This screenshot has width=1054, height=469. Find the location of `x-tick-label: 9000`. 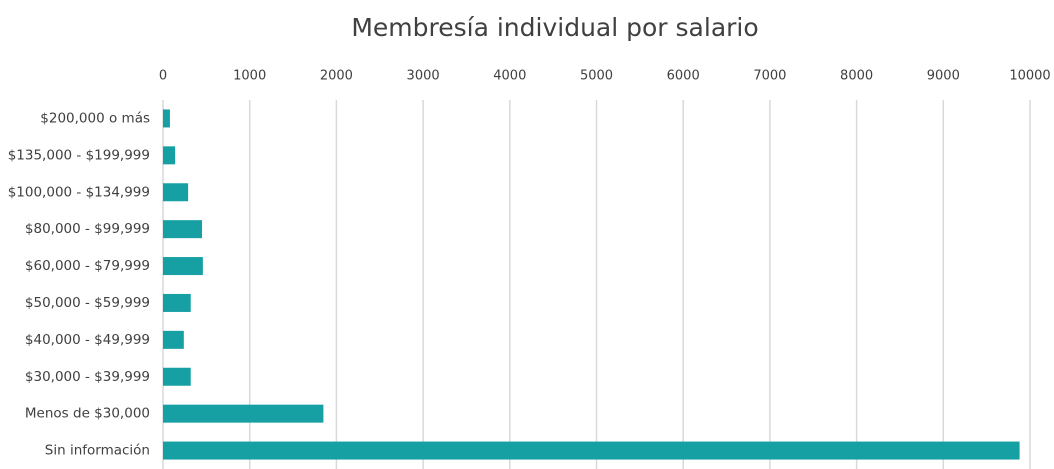

x-tick-label: 9000 is located at coordinates (943, 76).